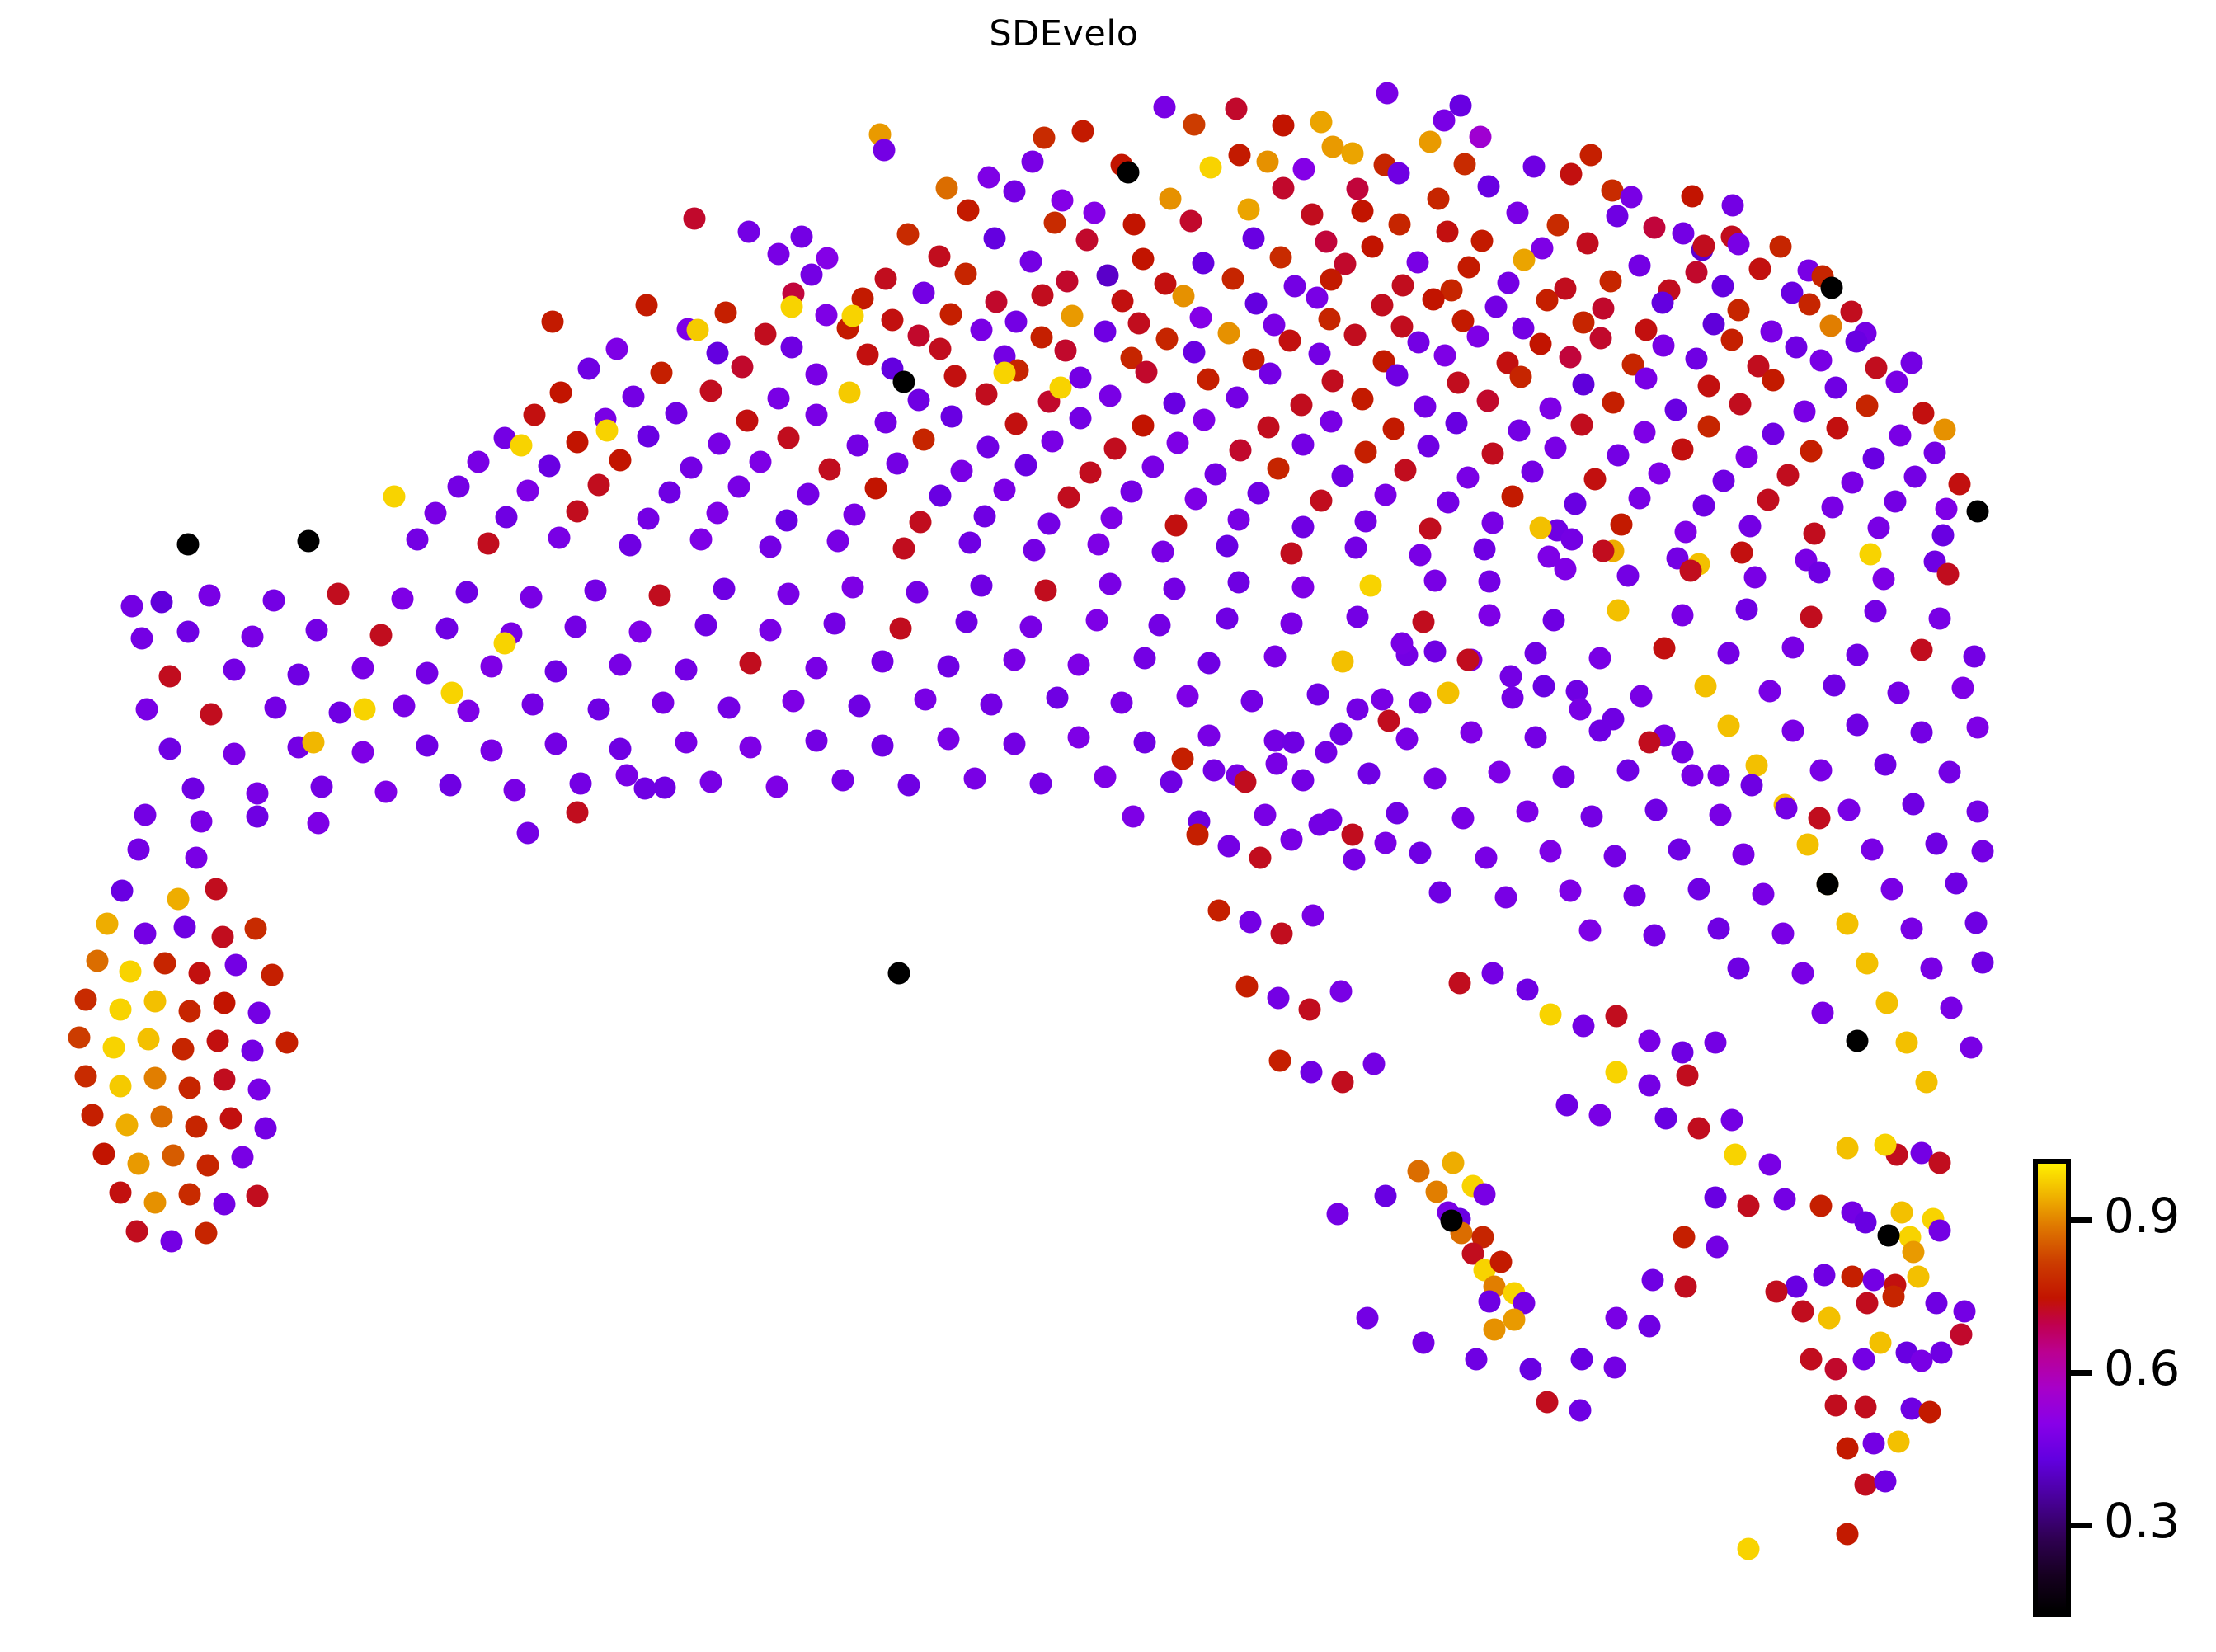 Image resolution: width=2216 pixels, height=1652 pixels. What do you see at coordinates (2052, 1388) in the screenshot?
I see `colorbar-bar` at bounding box center [2052, 1388].